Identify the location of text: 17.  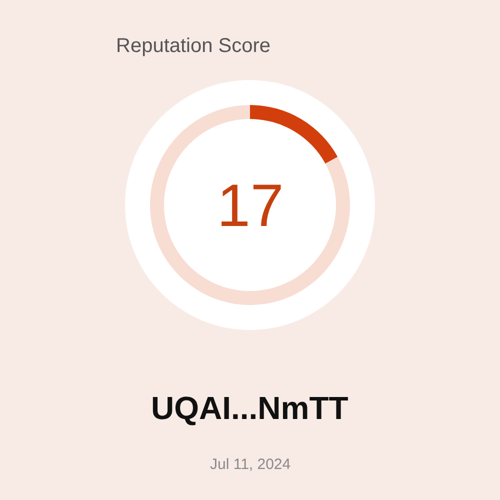
(250, 205).